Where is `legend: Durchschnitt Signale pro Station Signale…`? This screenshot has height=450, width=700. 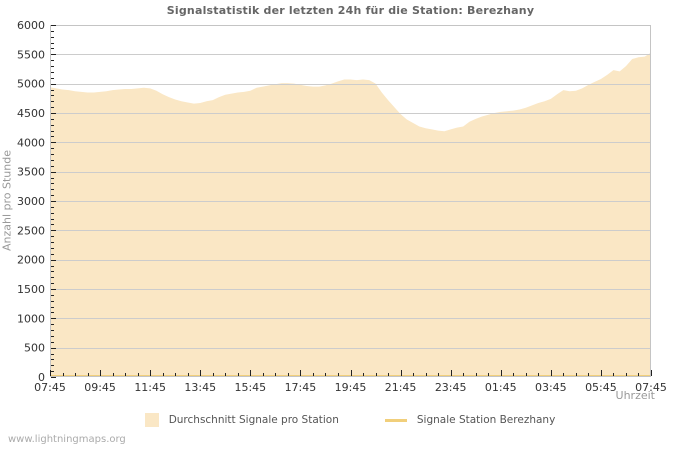
legend: Durchschnitt Signale pro Station Signale… is located at coordinates (350, 420).